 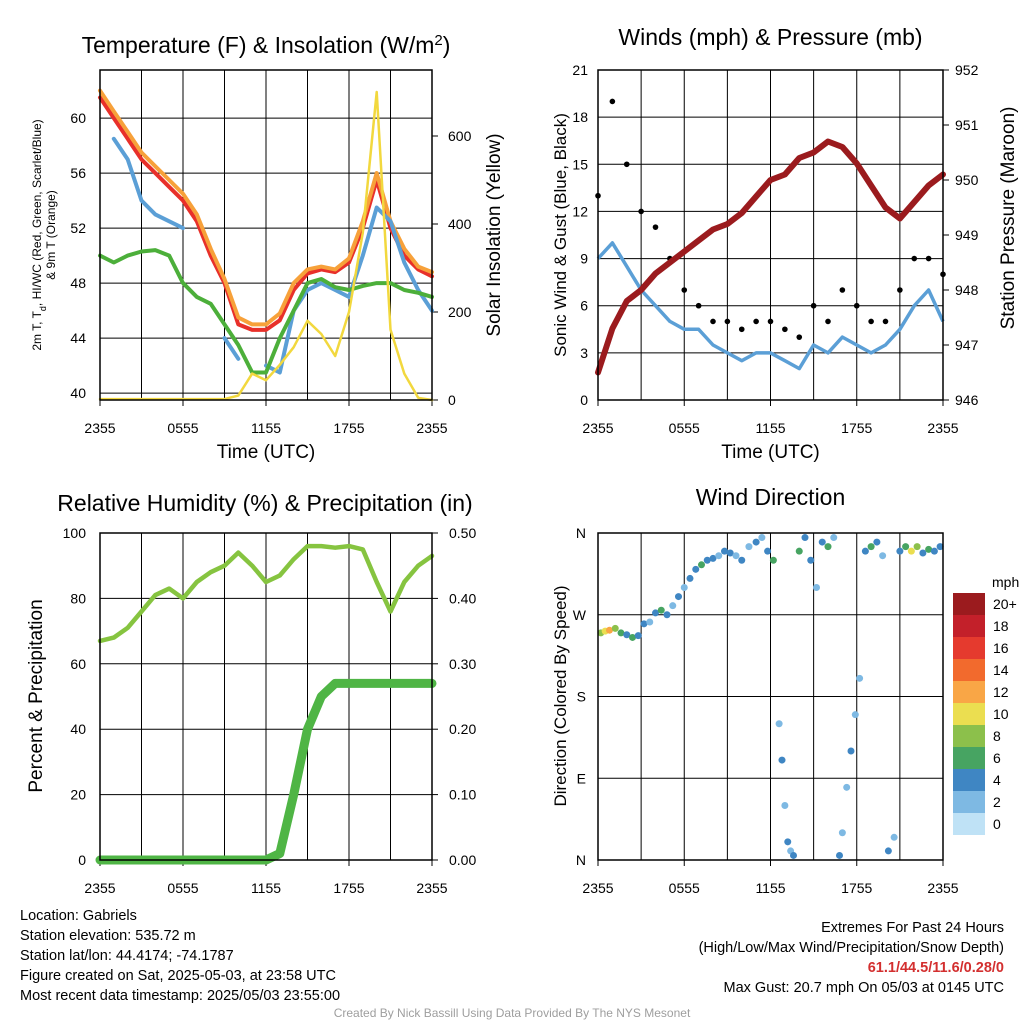 I want to click on temp-ylabel-line1: 2m T, T, so click(x=37, y=330).